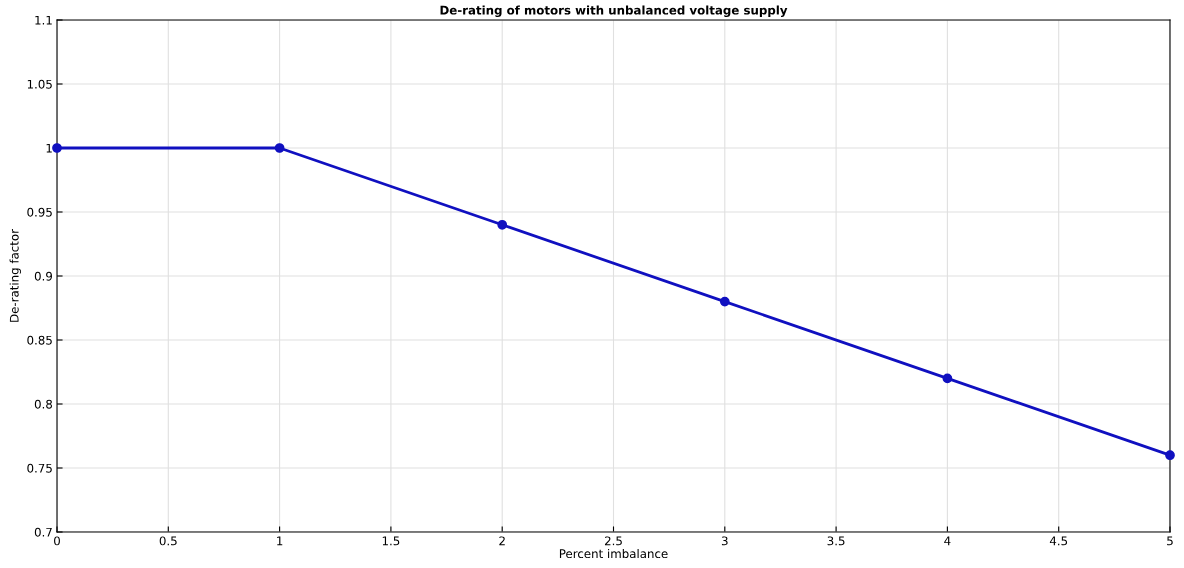 The image size is (1184, 568). I want to click on y-axis-title: De-rating factor, so click(15, 275).